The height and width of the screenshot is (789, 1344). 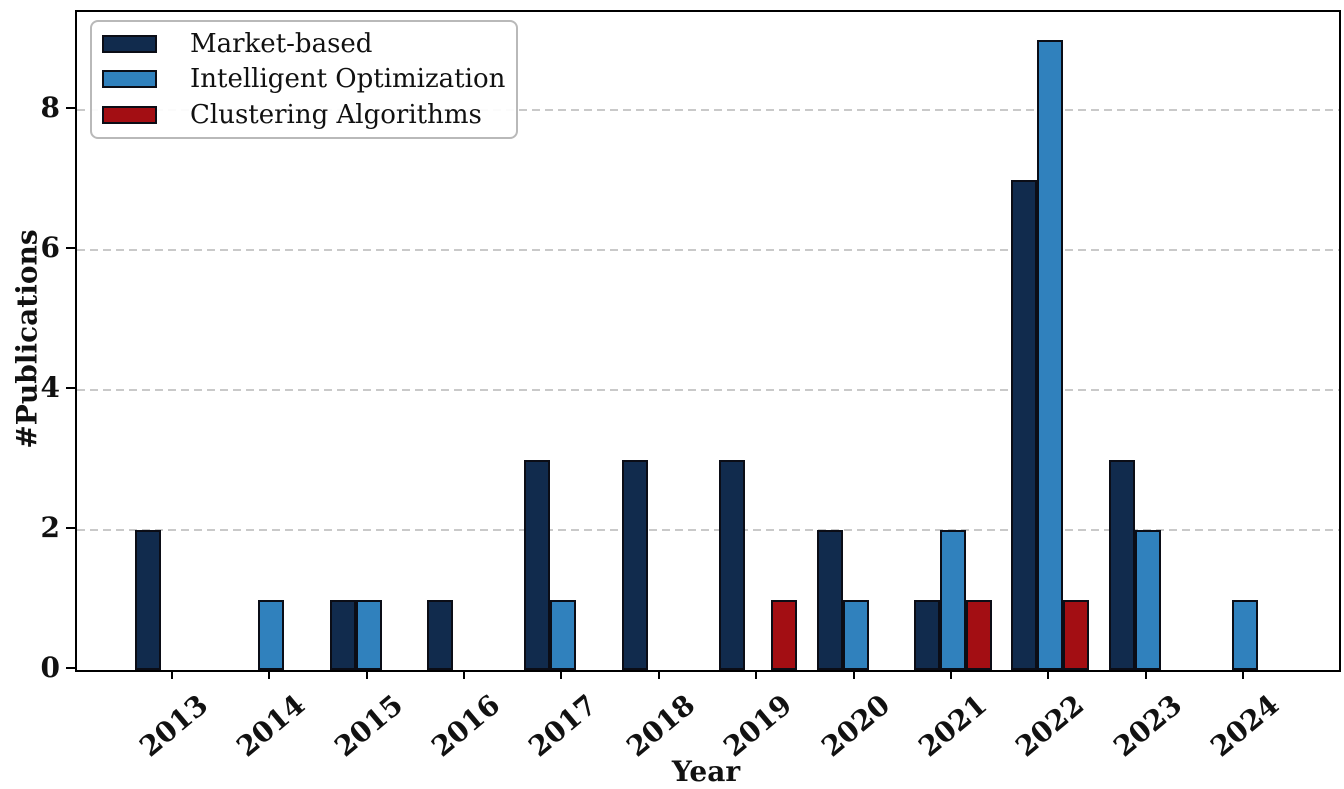 What do you see at coordinates (635, 565) in the screenshot?
I see `bar-market-based-2018` at bounding box center [635, 565].